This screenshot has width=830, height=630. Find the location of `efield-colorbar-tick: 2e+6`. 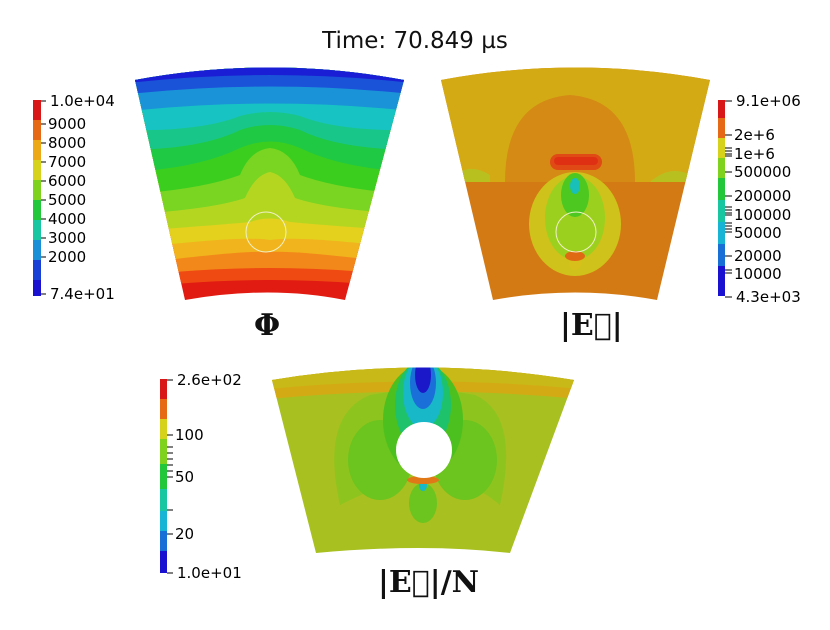

efield-colorbar-tick: 2e+6 is located at coordinates (754, 135).